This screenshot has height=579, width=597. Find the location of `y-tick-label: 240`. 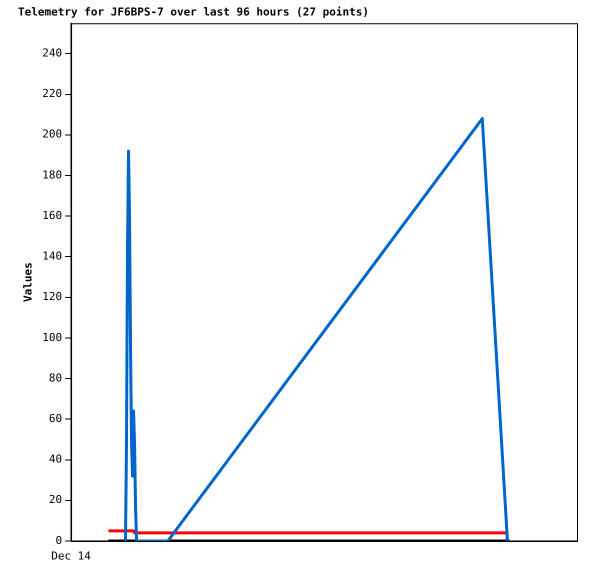

y-tick-label: 240 is located at coordinates (52, 53).